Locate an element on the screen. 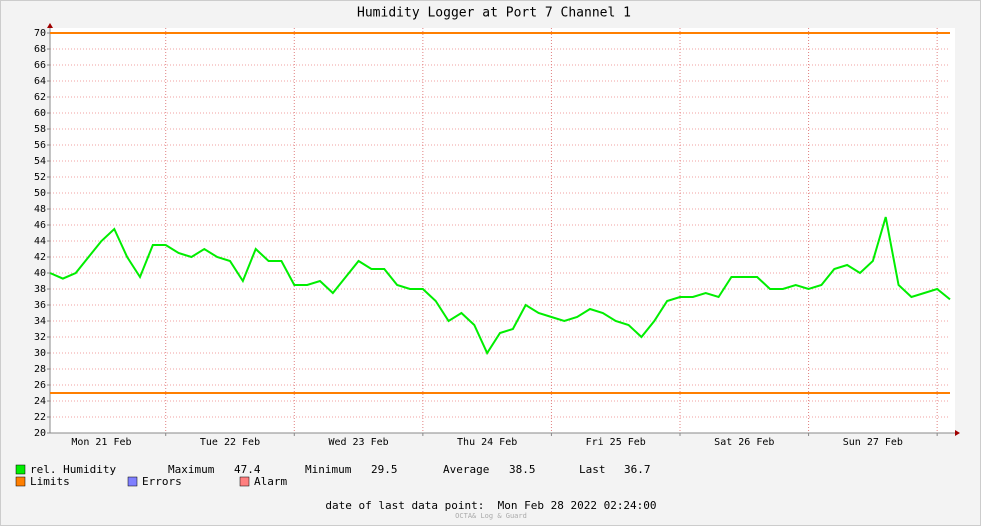 The width and height of the screenshot is (981, 526). y-tick-label: 60 is located at coordinates (40, 113).